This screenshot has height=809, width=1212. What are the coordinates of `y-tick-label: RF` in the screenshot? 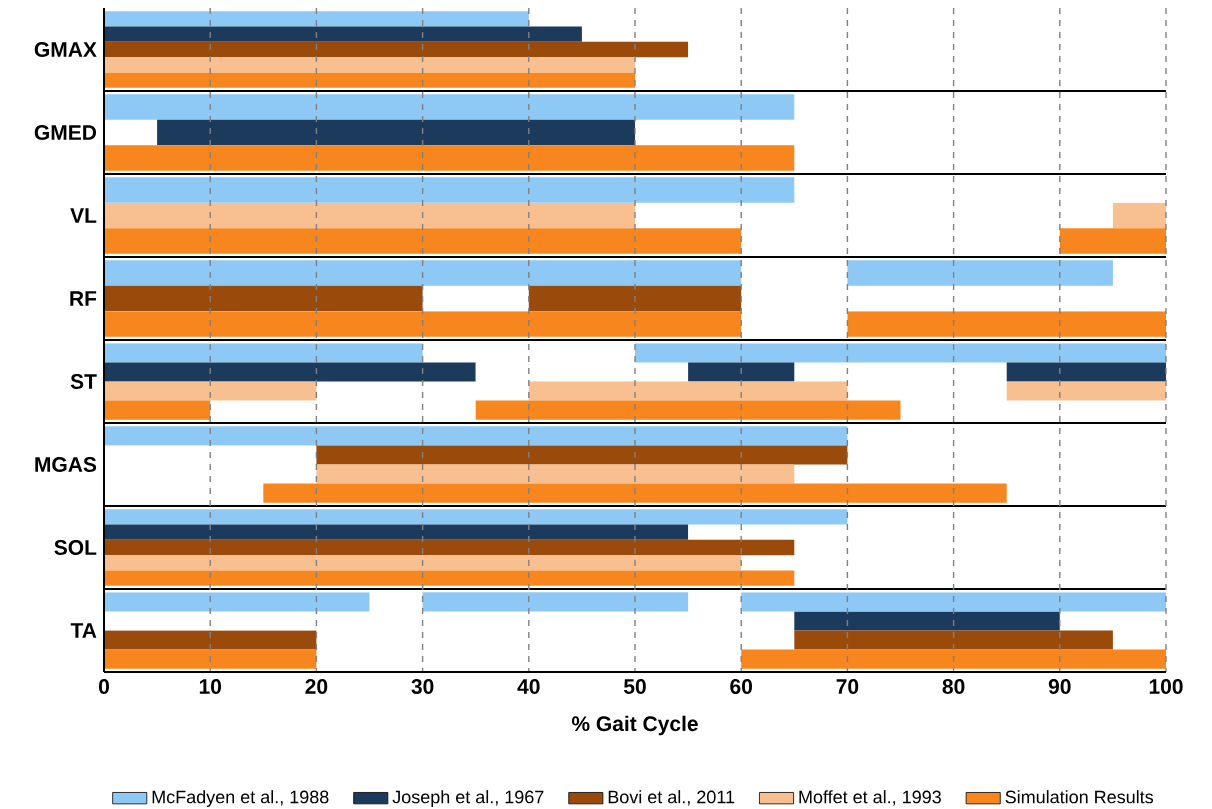 It's located at (83, 298).